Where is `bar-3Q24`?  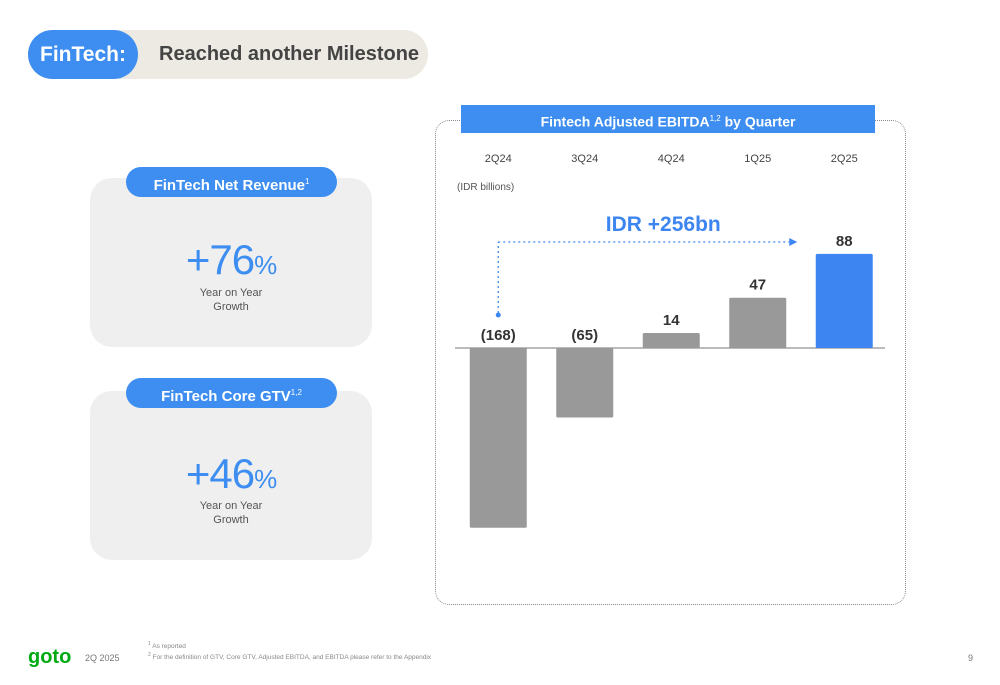
bar-3Q24 is located at coordinates (585, 383).